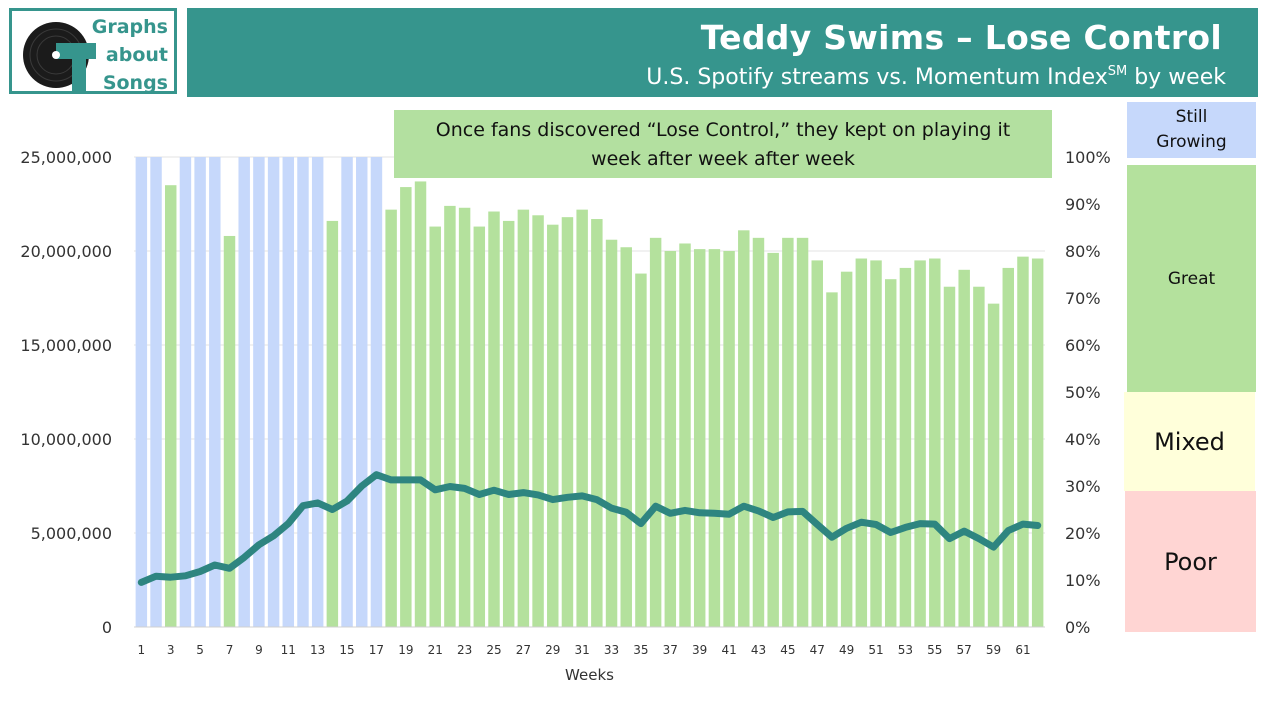  I want to click on x-tick-label: 19, so click(405, 650).